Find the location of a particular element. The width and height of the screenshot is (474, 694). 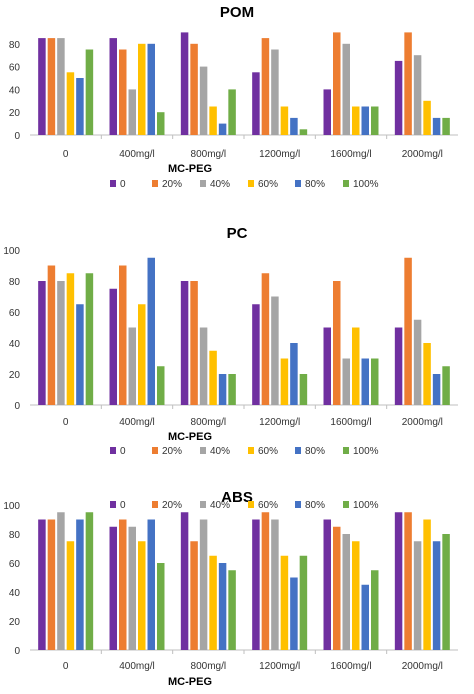

x-tick-label: 0 is located at coordinates (66, 666).